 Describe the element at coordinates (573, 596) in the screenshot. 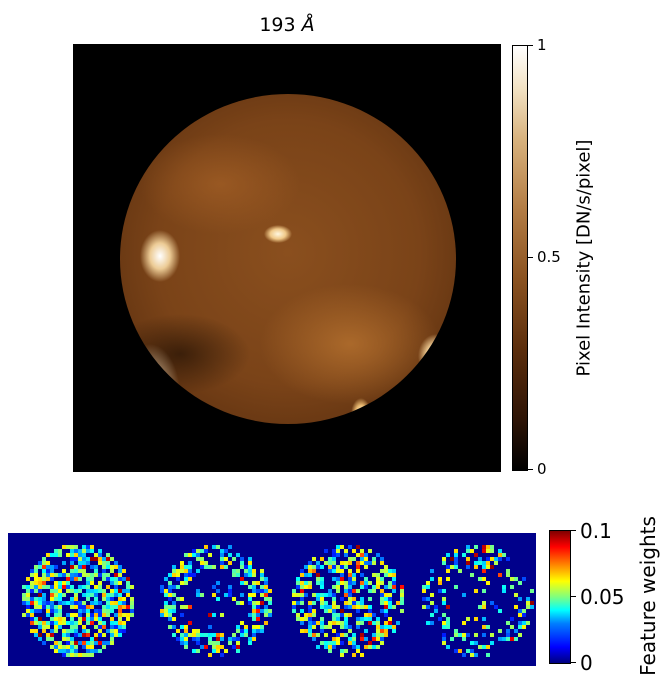

I see `weights-tick-mid` at that location.